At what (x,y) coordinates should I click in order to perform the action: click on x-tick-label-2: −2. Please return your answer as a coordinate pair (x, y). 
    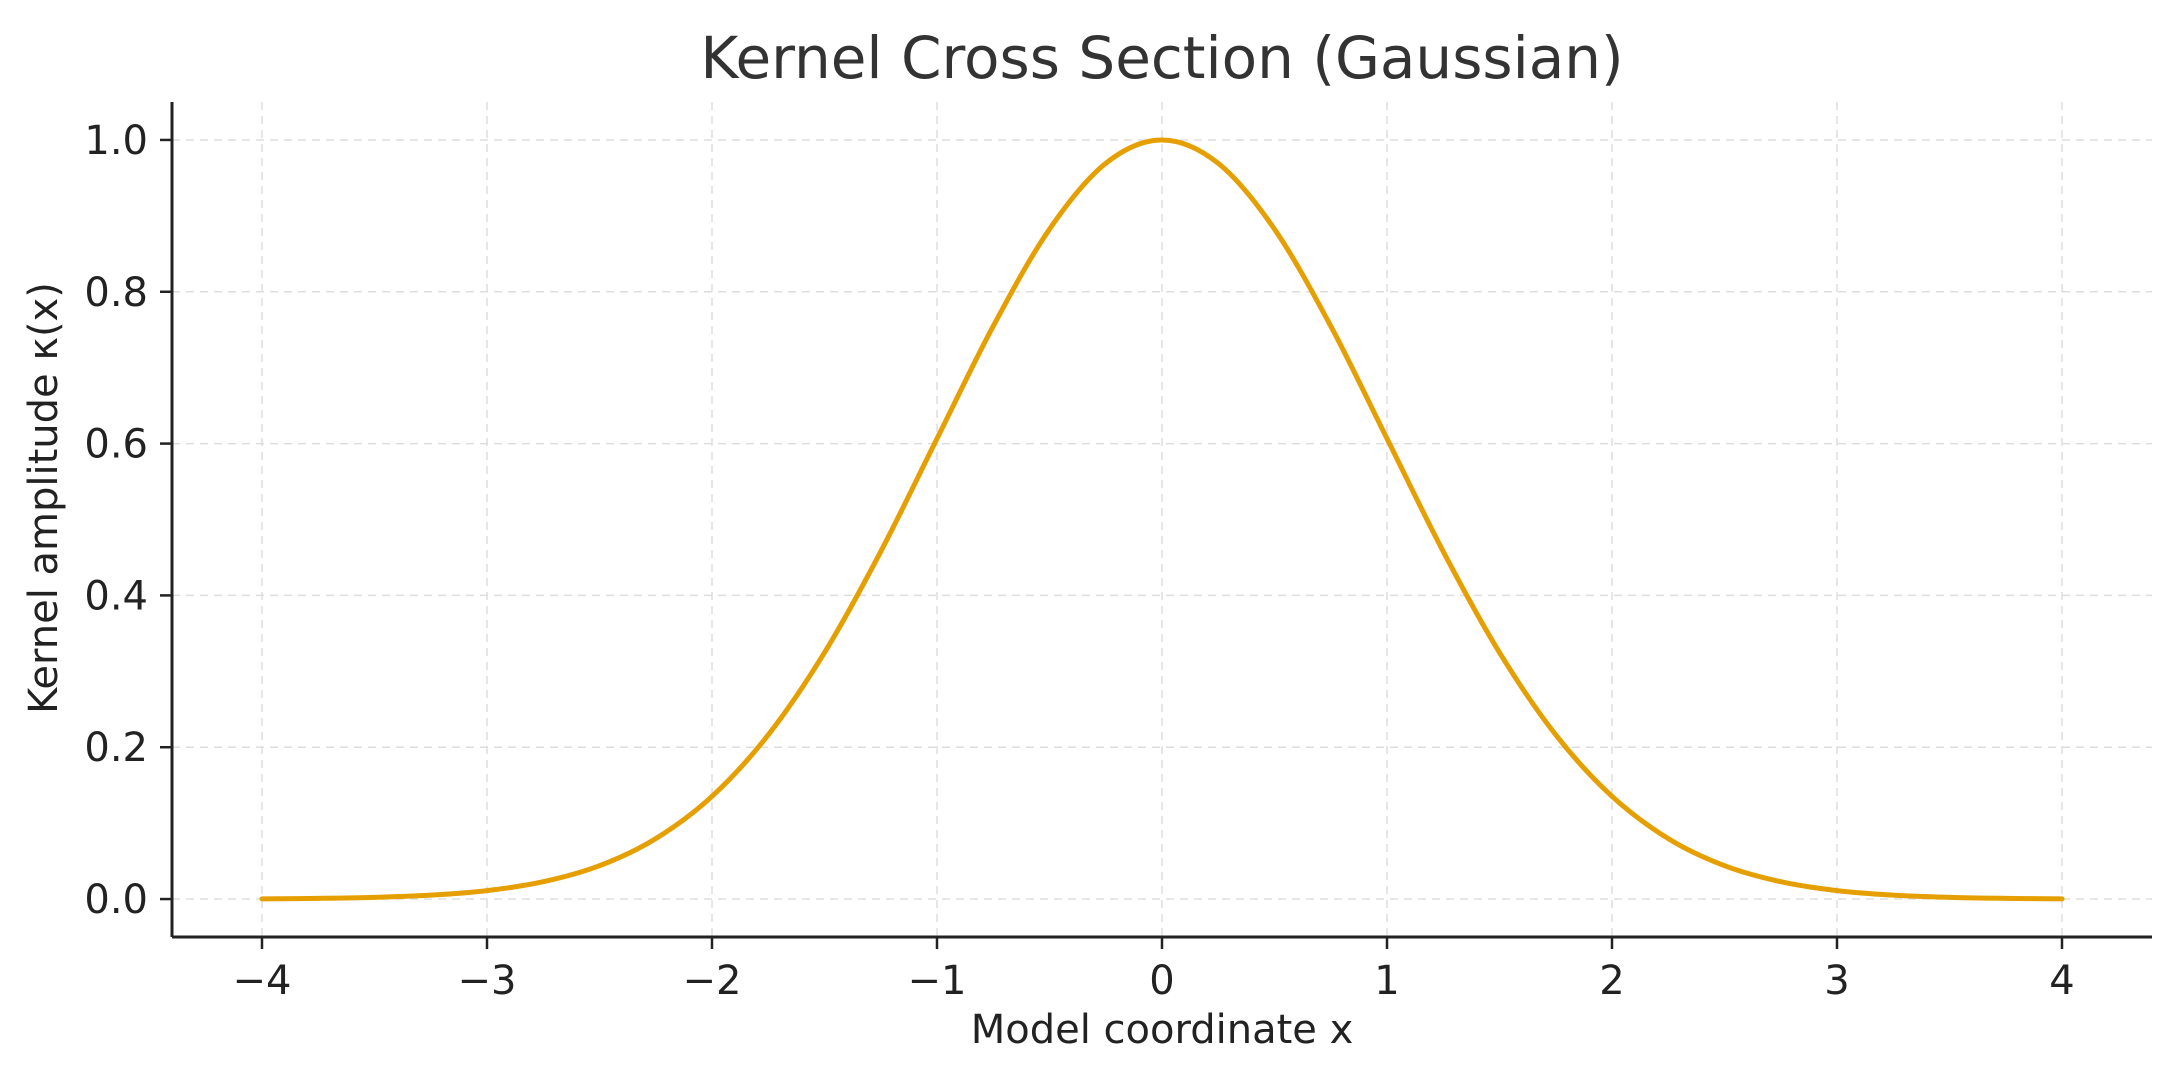
    Looking at the image, I should click on (712, 981).